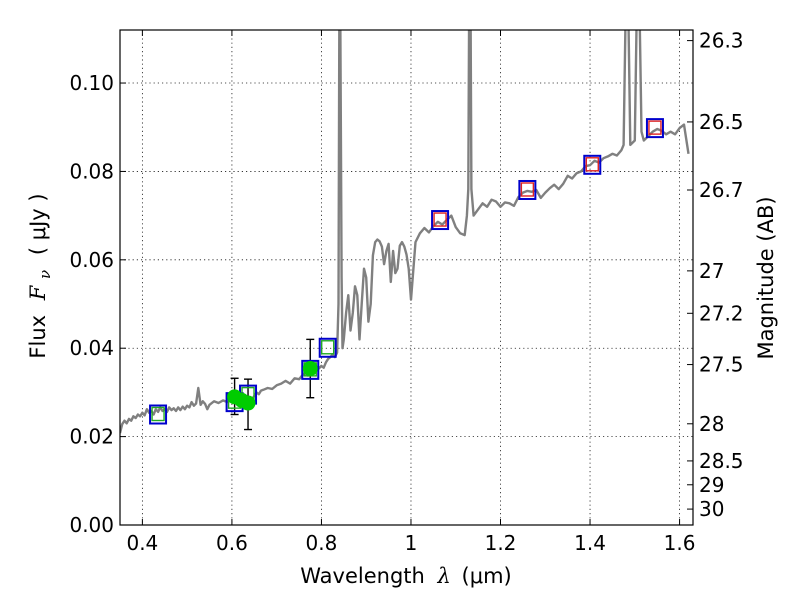 This screenshot has height=600, width=800. What do you see at coordinates (711, 424) in the screenshot?
I see `y2-tick-label: 28` at bounding box center [711, 424].